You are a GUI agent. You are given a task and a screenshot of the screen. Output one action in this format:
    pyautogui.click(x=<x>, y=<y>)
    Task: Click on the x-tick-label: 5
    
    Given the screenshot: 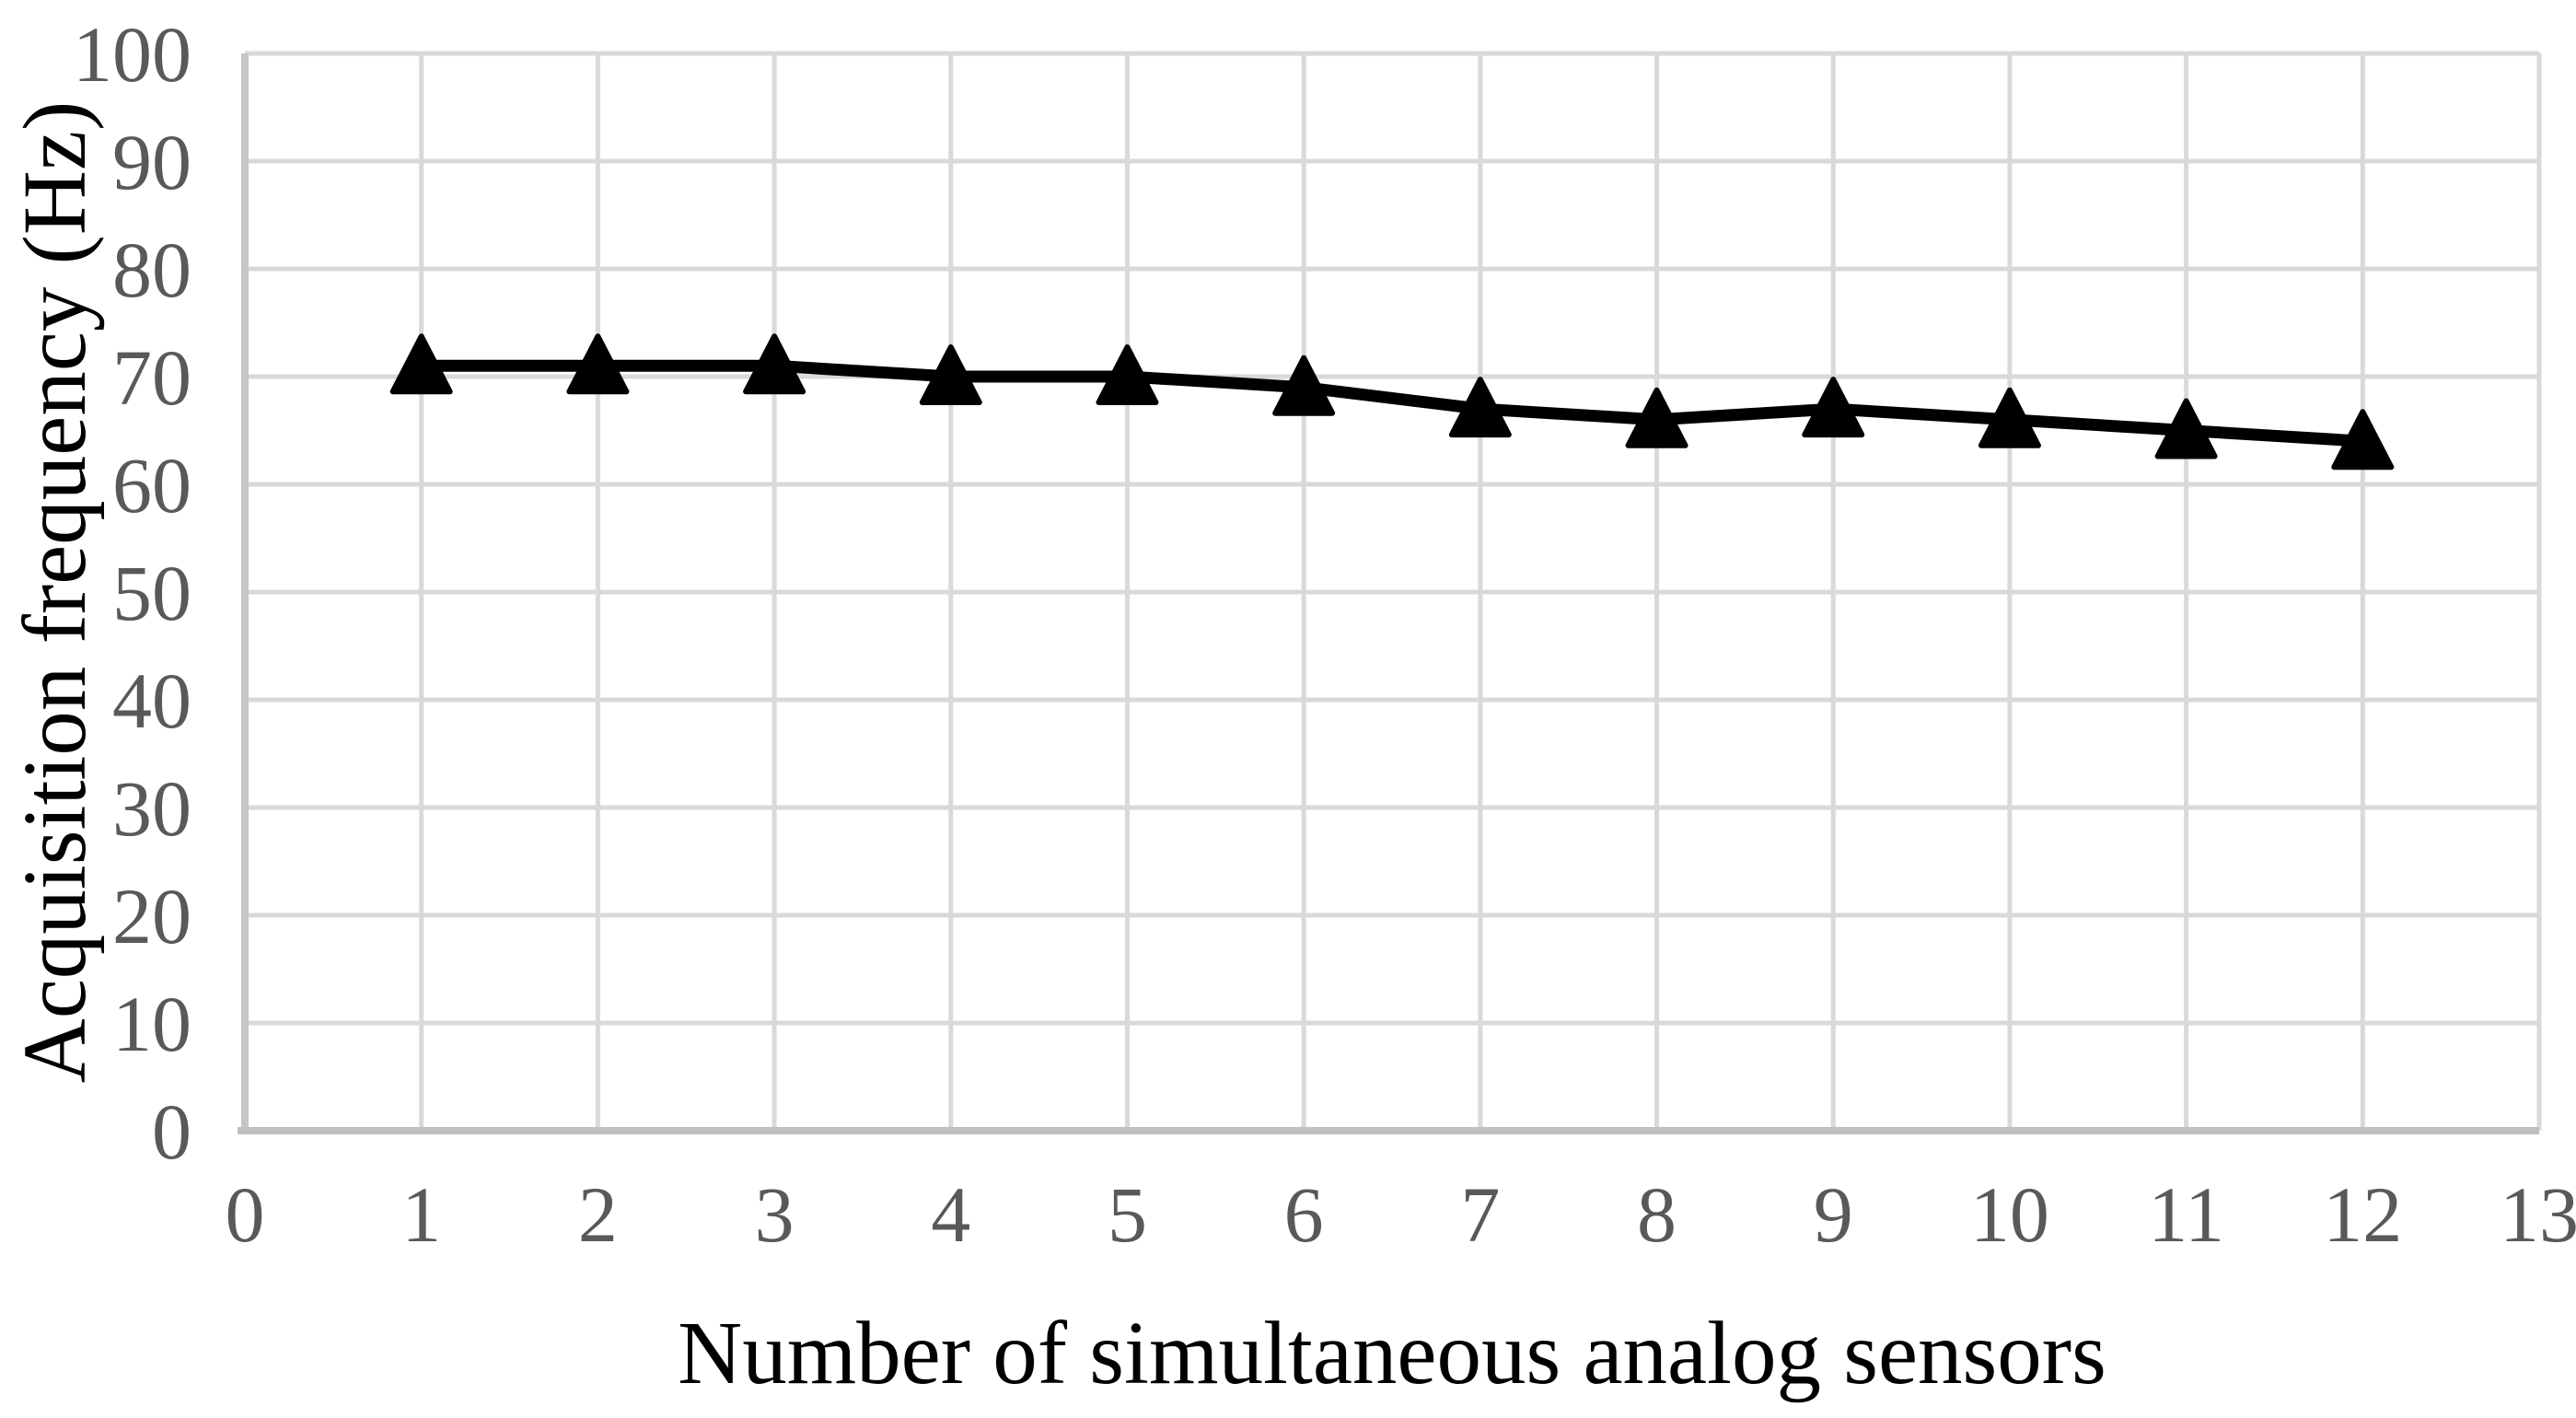 What is the action you would take?
    pyautogui.click(x=1127, y=1215)
    